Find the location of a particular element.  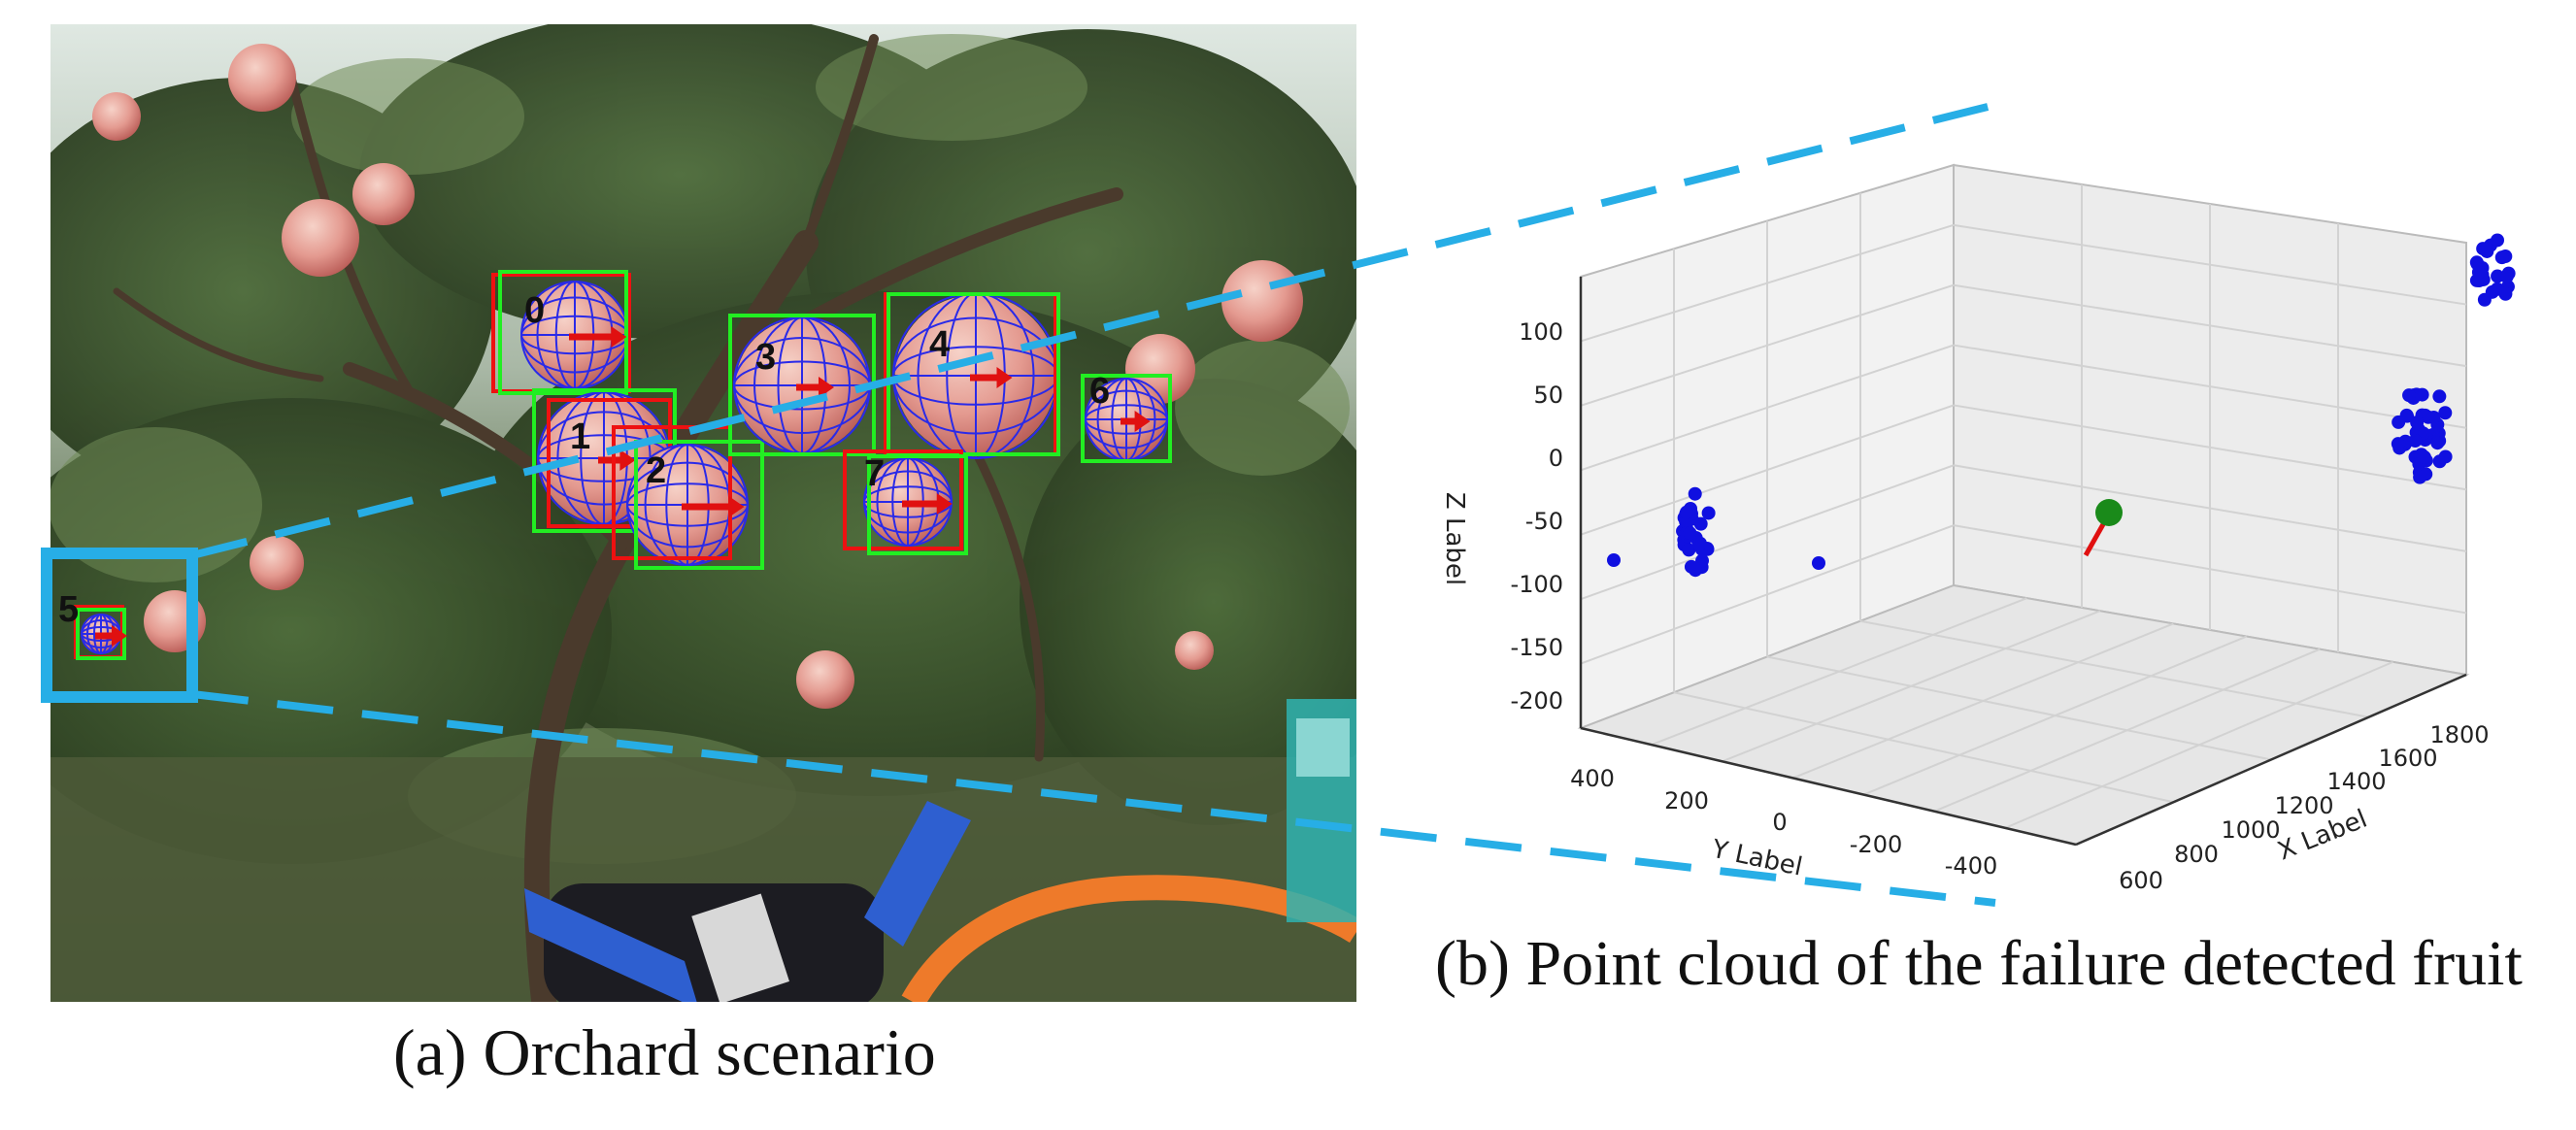

y-tick-label: 400 is located at coordinates (1593, 778).